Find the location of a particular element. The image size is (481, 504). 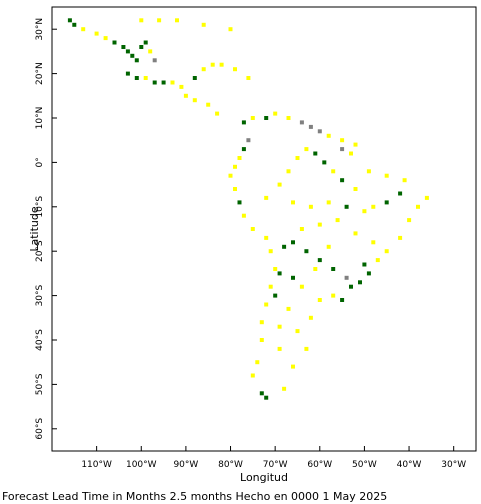

longitude-ticks: 110°W 100°W 90°W 80°W 70°W 60°W 50°W 40°W 30°W is located at coordinates (273, 458).